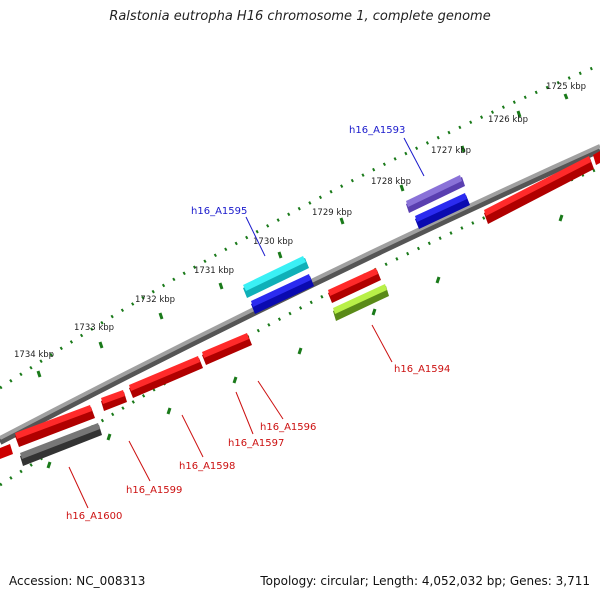 The width and height of the screenshot is (600, 600). Describe the element at coordinates (55, 426) in the screenshot. I see `gene-red-arrow-left` at that location.